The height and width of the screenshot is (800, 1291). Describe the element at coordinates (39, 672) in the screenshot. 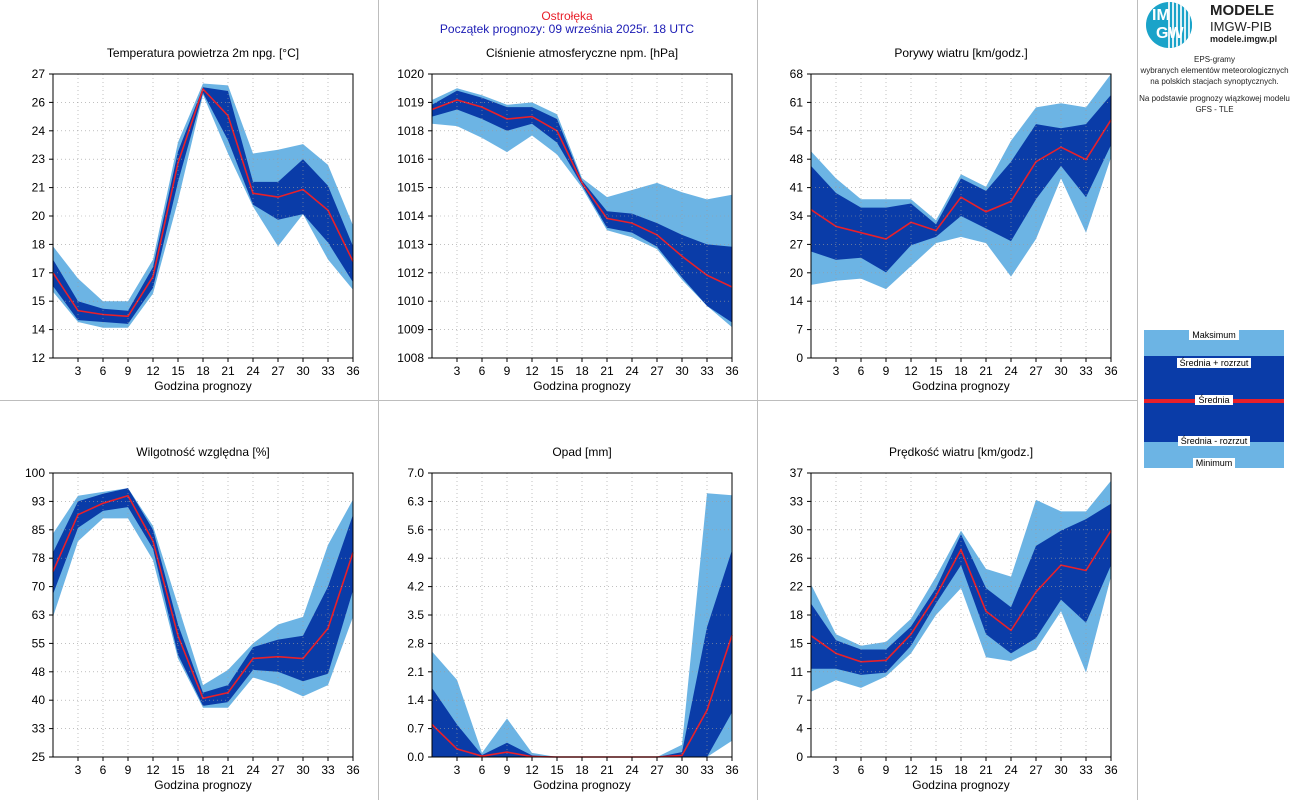

I see `y-tick-label: 48` at that location.